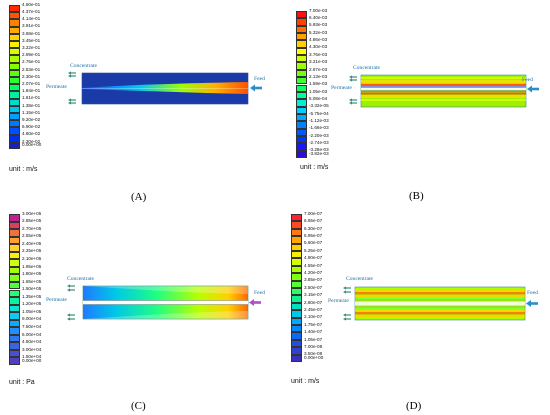 Image resolution: width=550 pixels, height=415 pixels. What do you see at coordinates (313, 250) in the screenshot?
I see `legend-tick-label: 5.25e-07` at bounding box center [313, 250].